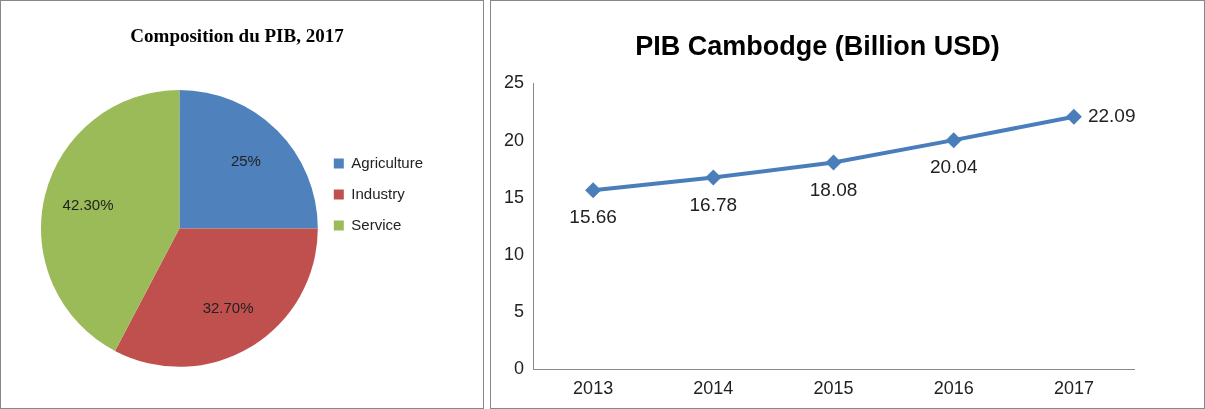  I want to click on y-tick-label: 5, so click(519, 311).